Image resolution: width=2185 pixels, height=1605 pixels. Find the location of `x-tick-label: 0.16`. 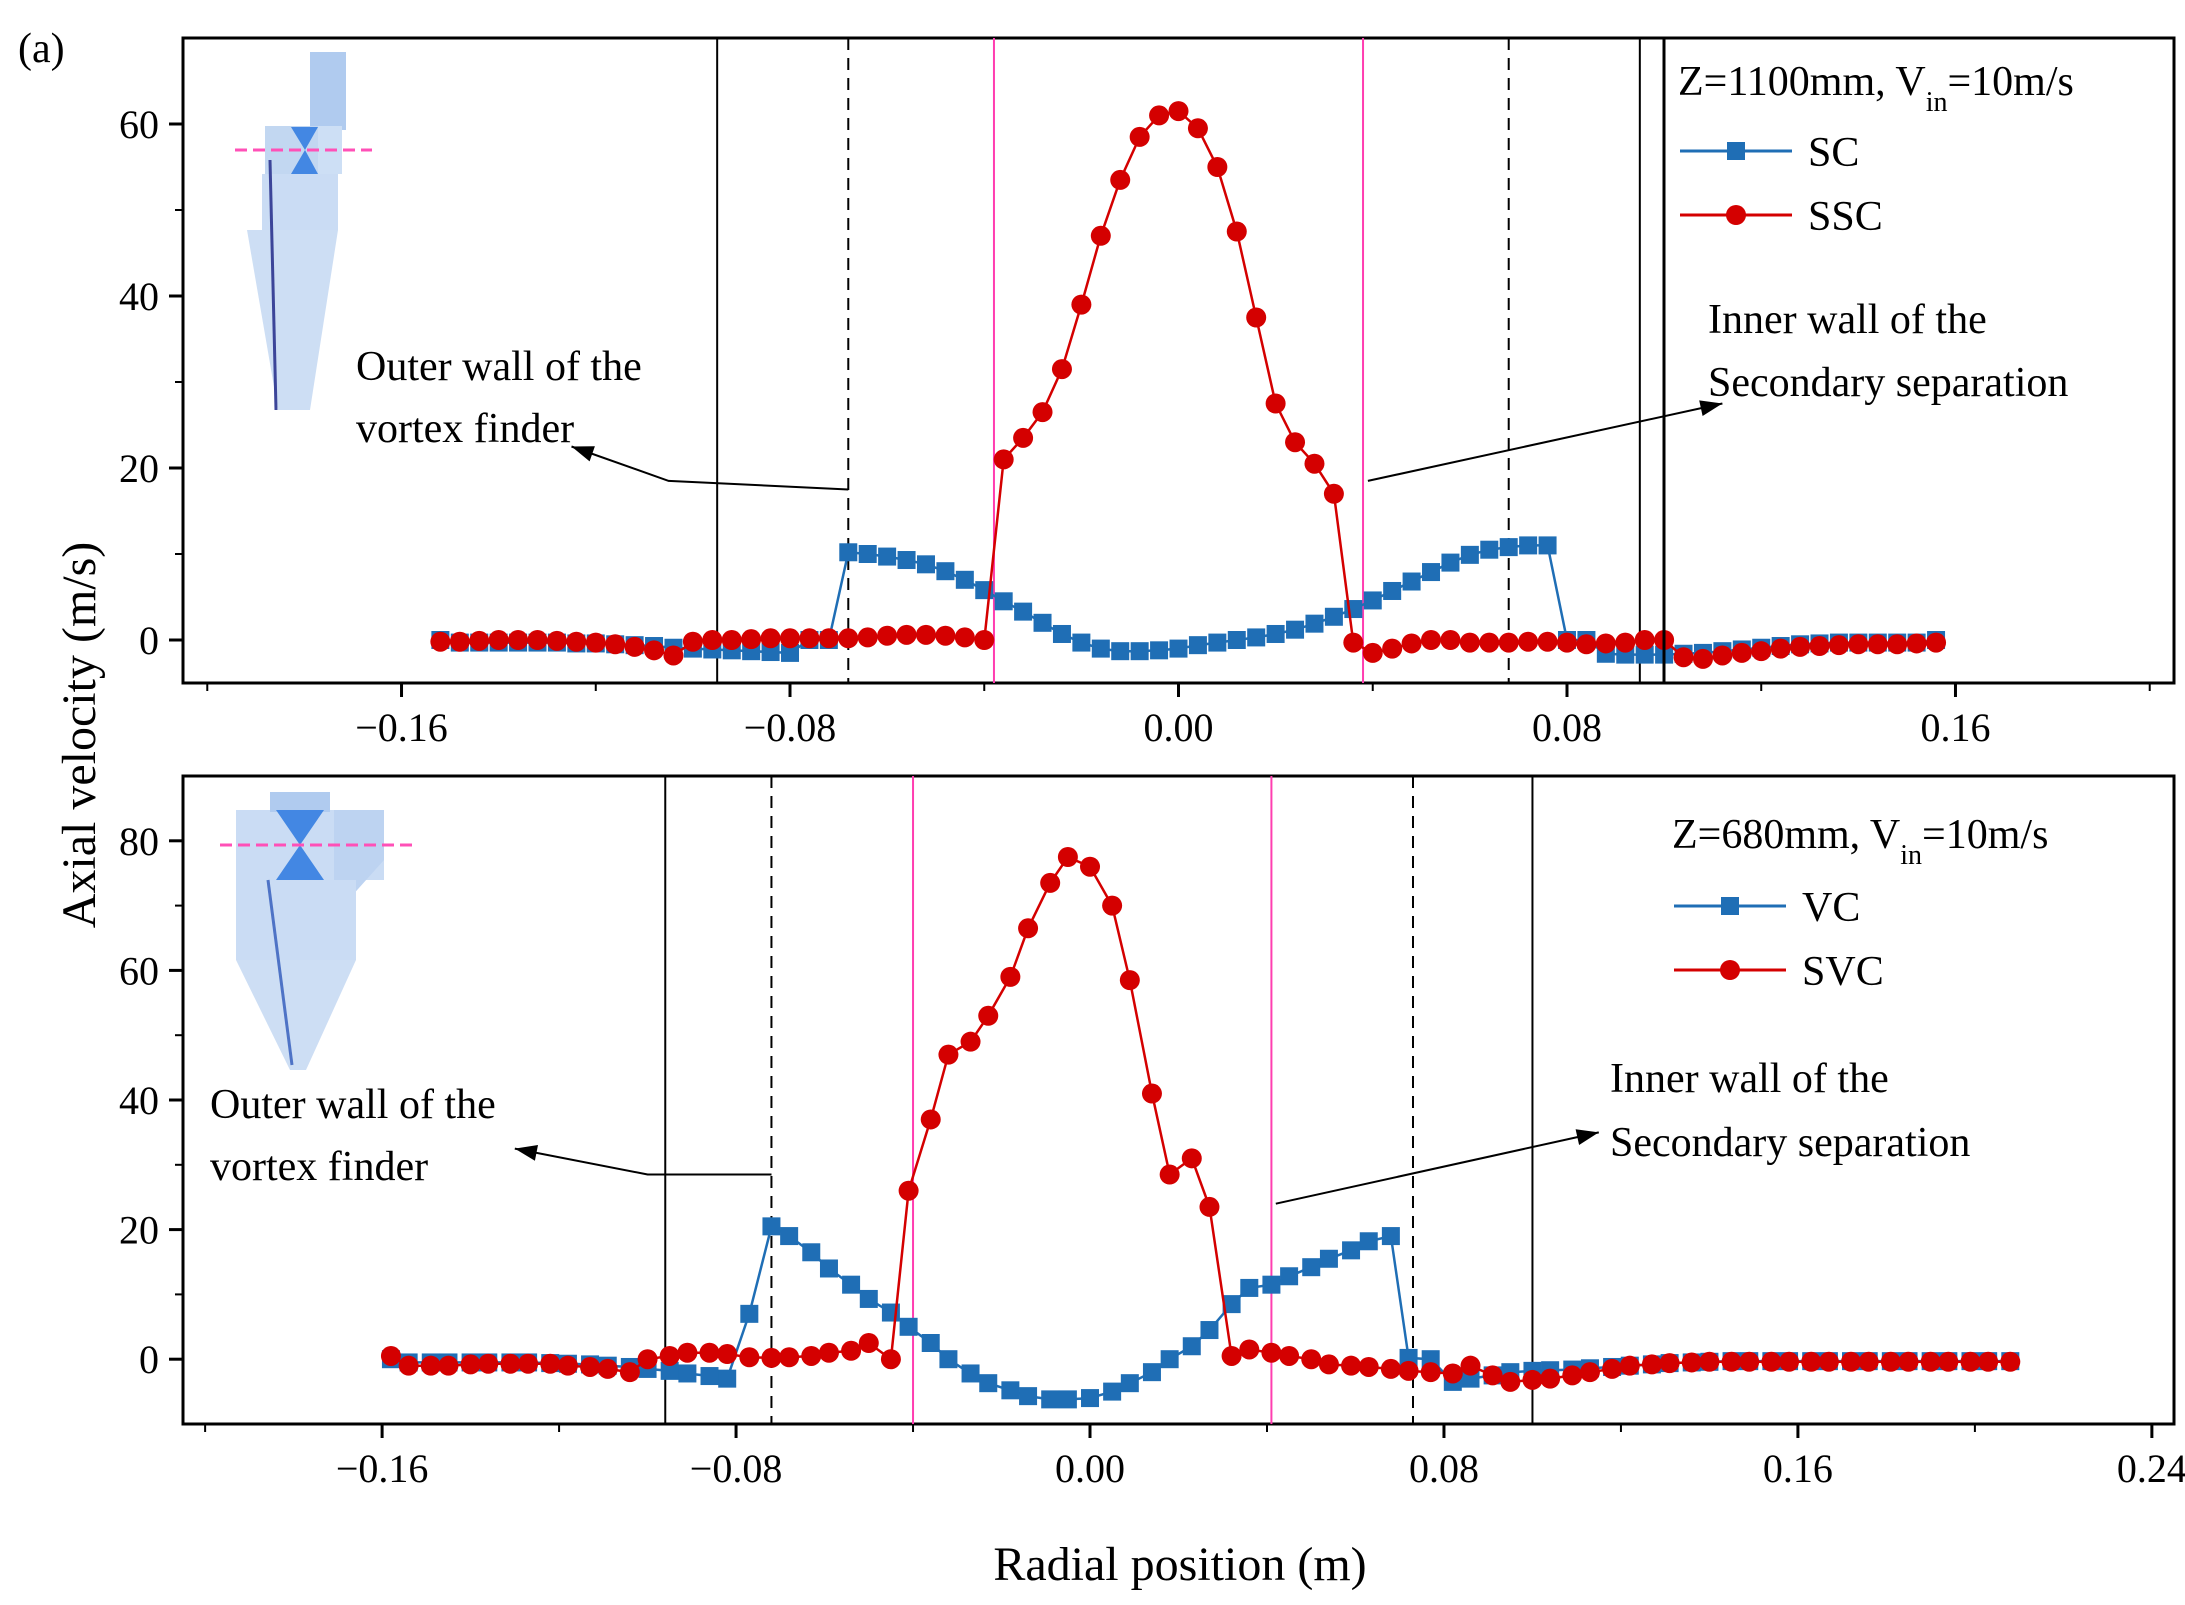

x-tick-label: 0.16 is located at coordinates (1955, 727).